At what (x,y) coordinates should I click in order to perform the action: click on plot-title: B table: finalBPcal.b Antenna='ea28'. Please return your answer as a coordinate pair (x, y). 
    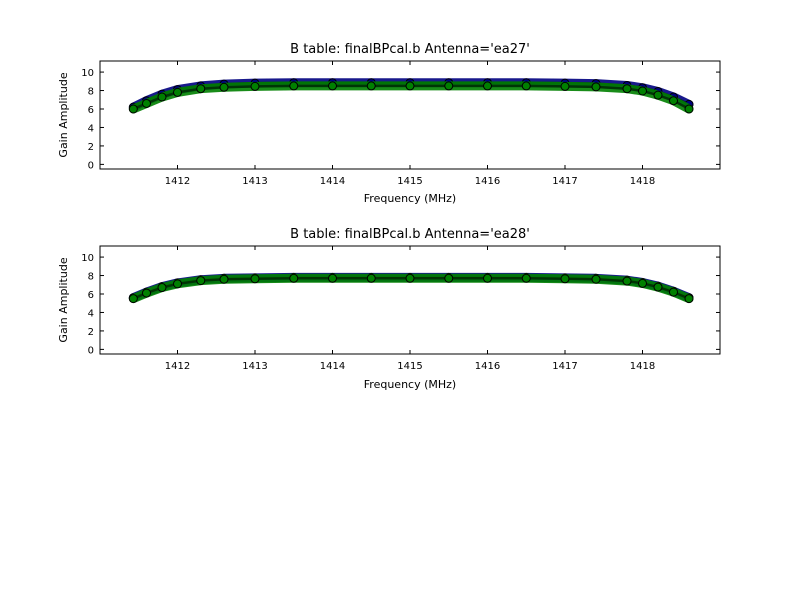
    Looking at the image, I should click on (410, 234).